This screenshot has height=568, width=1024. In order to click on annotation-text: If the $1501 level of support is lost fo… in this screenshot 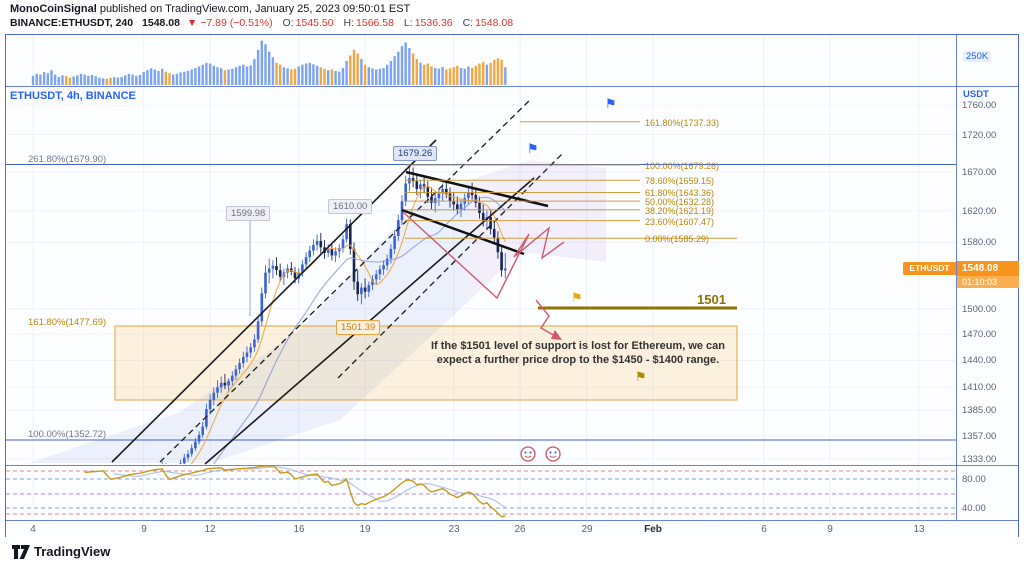, I will do `click(578, 354)`.